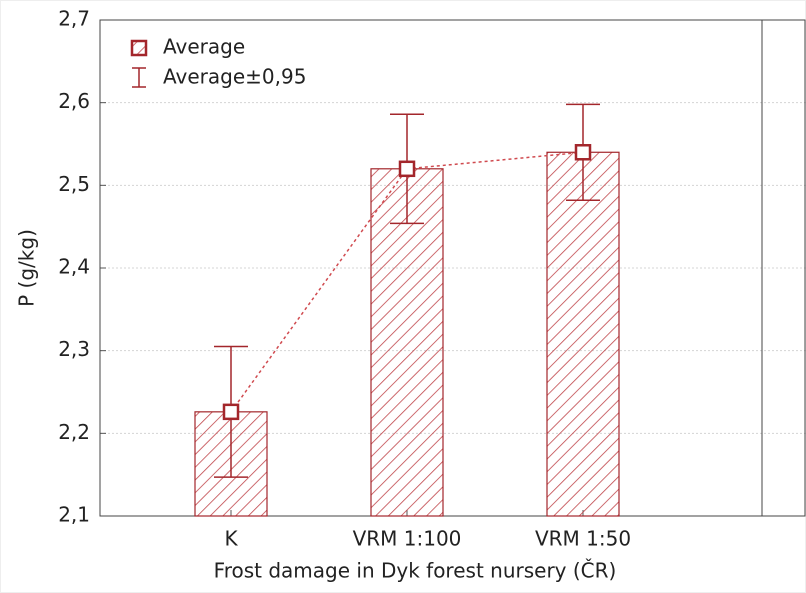 The height and width of the screenshot is (593, 806). I want to click on y-tick-label: 2,6, so click(74, 101).